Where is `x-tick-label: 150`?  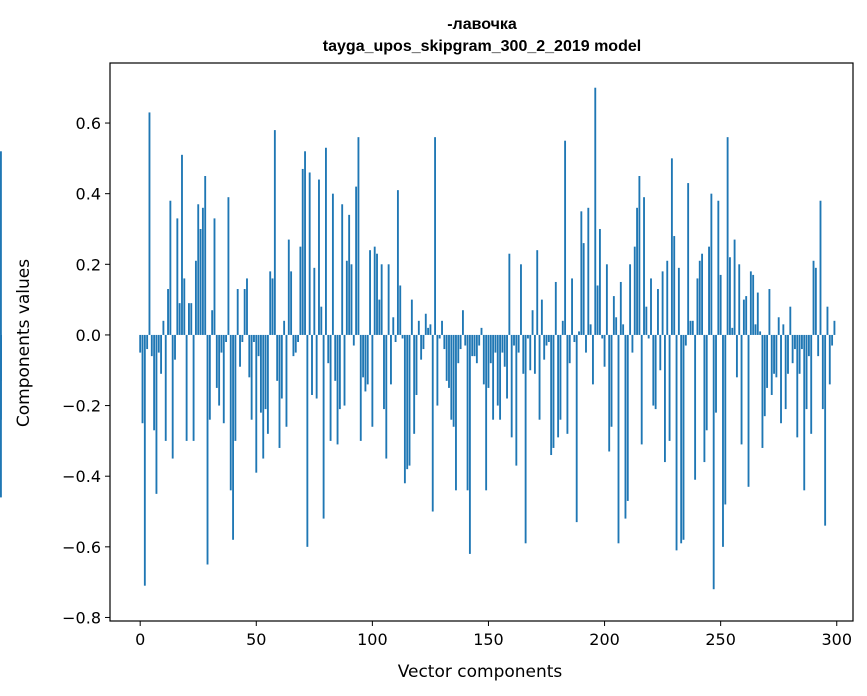 x-tick-label: 150 is located at coordinates (488, 639).